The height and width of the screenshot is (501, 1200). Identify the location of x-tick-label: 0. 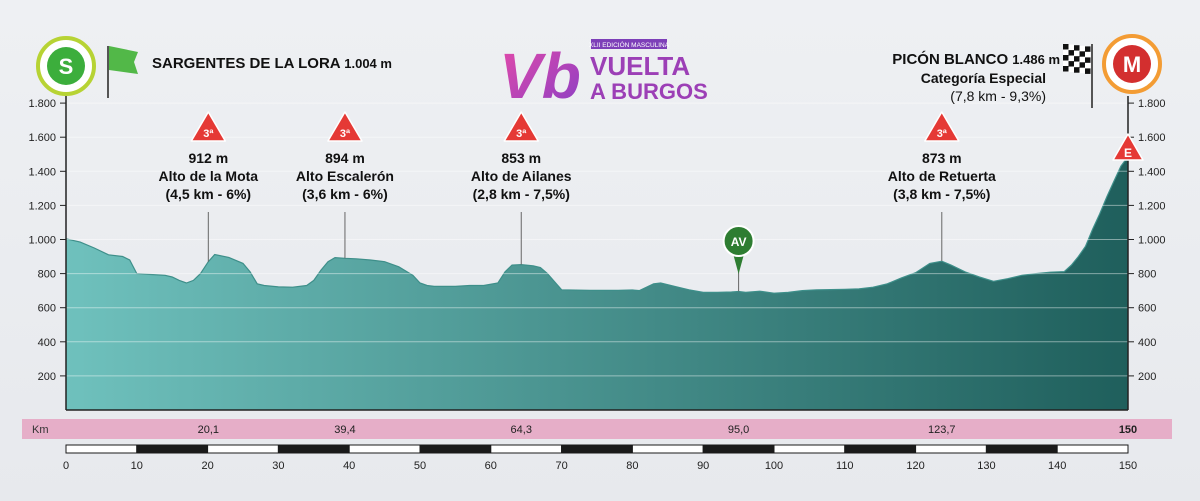
(66, 466).